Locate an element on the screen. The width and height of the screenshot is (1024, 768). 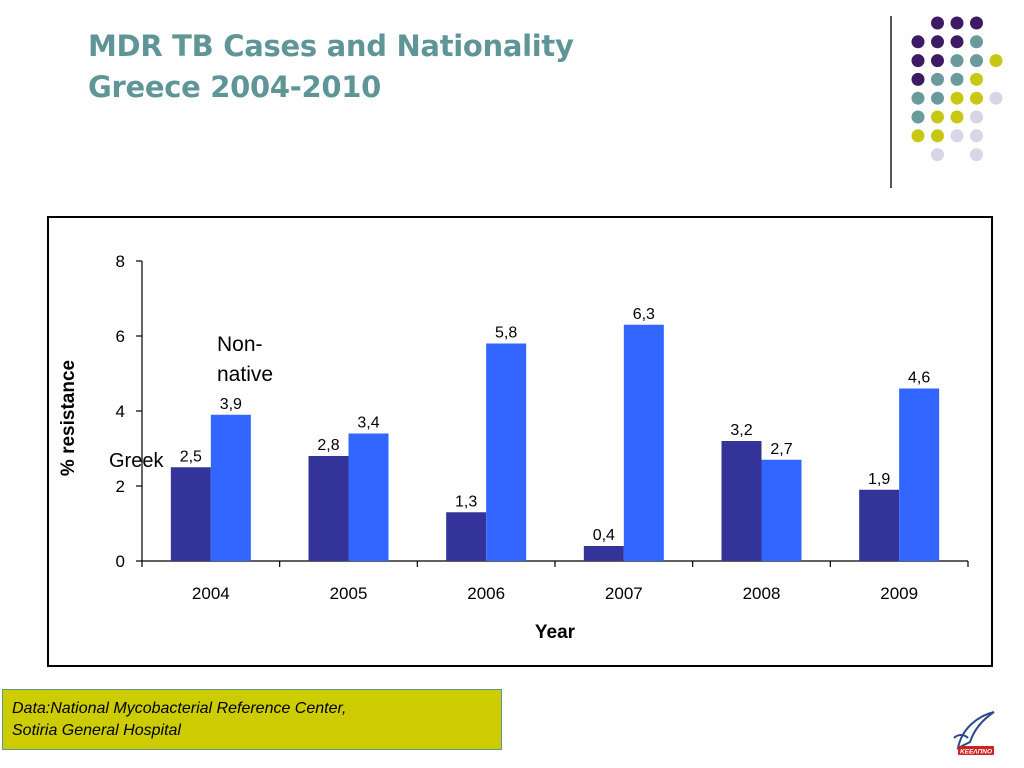
data-label: 3,4 is located at coordinates (368, 423).